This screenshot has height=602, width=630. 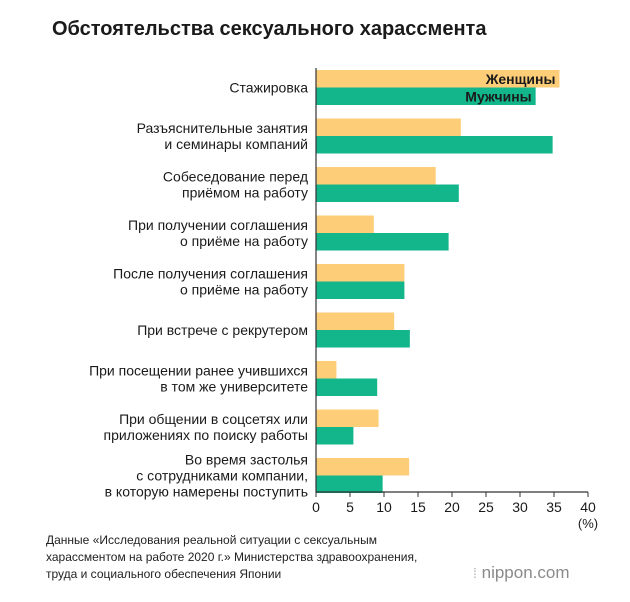 I want to click on x-tick-label: 40, so click(x=588, y=507).